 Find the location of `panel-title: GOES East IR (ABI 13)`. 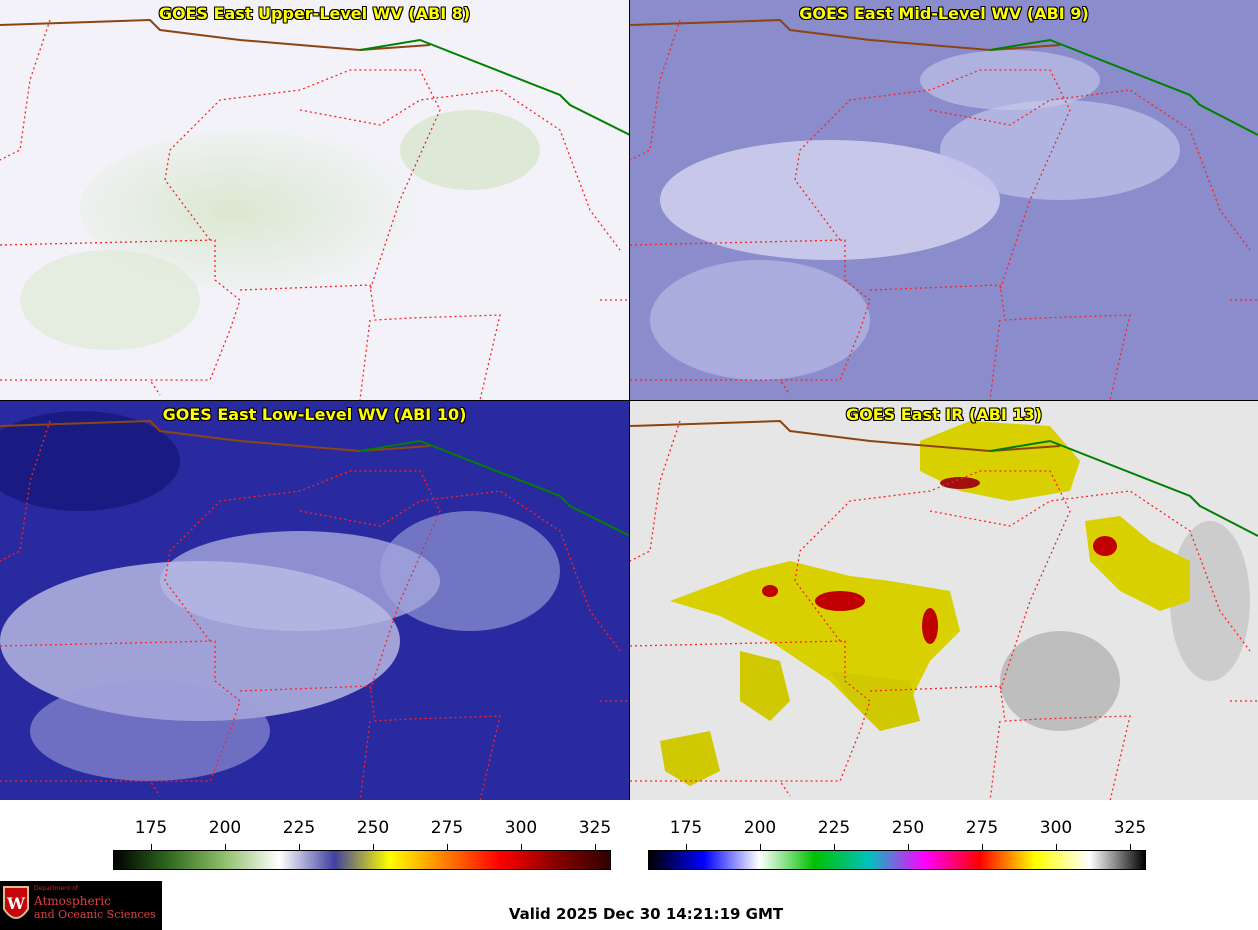

panel-title: GOES East IR (ABI 13) is located at coordinates (944, 414).